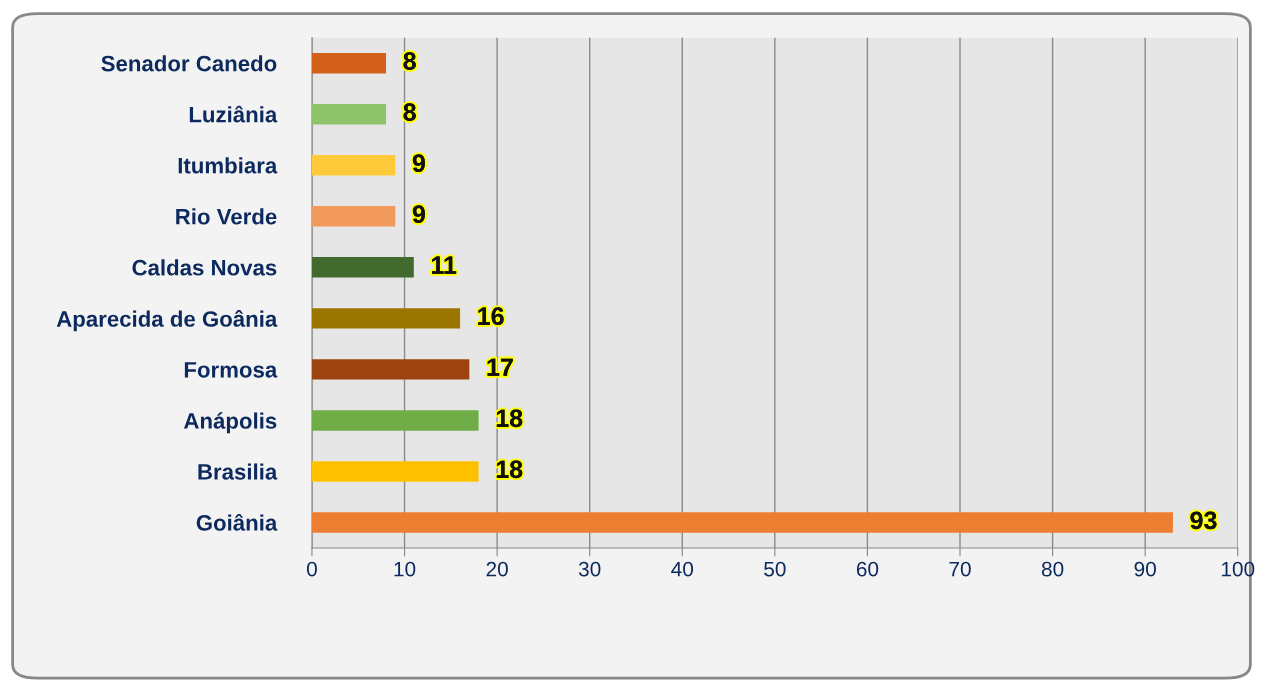 Image resolution: width=1263 pixels, height=685 pixels. Describe the element at coordinates (226, 216) in the screenshot. I see `y-tick-label: Rio Verde` at that location.